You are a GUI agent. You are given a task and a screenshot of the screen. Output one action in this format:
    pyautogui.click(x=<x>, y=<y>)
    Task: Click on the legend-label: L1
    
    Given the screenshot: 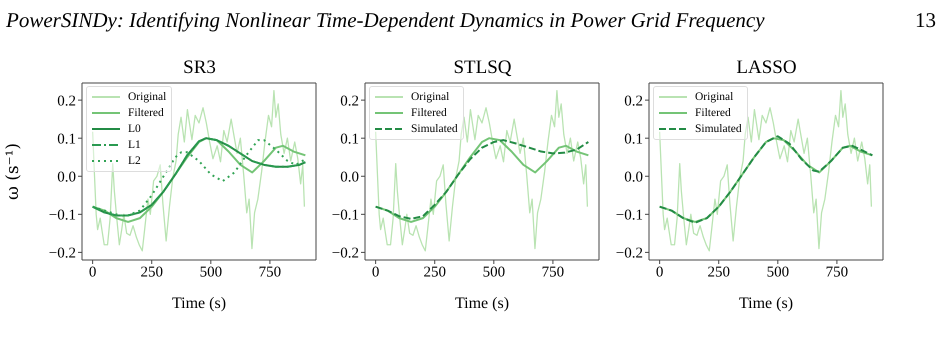 What is the action you would take?
    pyautogui.click(x=134, y=145)
    